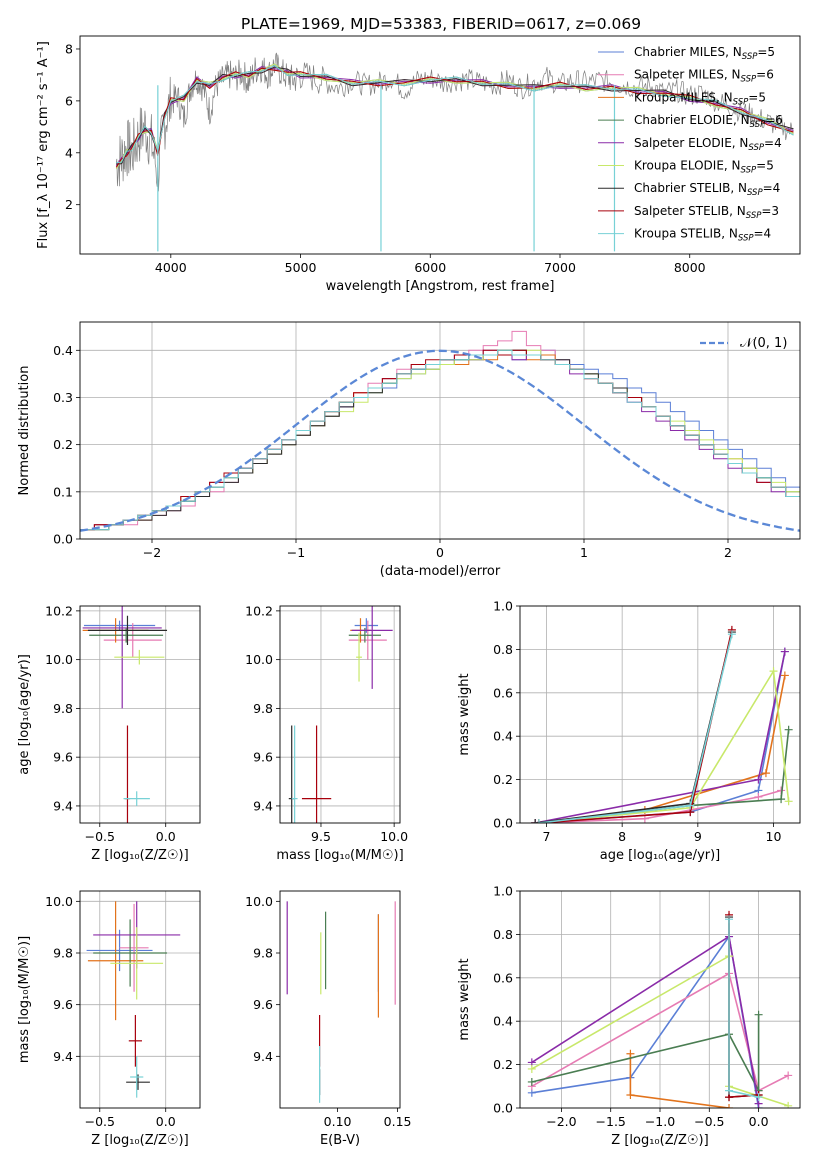  What do you see at coordinates (440, 571) in the screenshot?
I see `x-axis-label: (data-model)/error` at bounding box center [440, 571].